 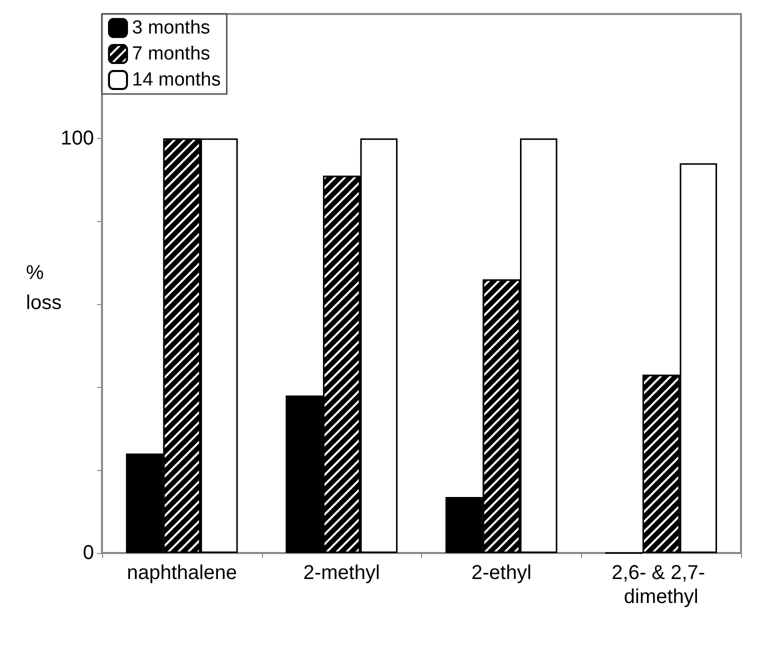 I want to click on y-tick-label: 100, so click(x=77, y=138).